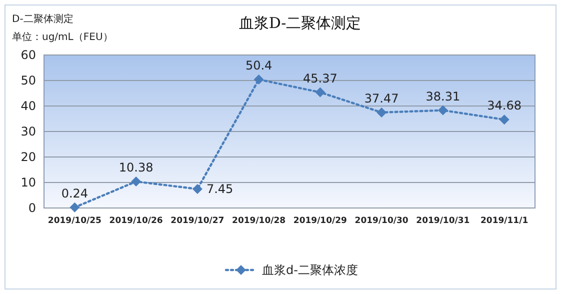 The width and height of the screenshot is (561, 294). I want to click on legend-label: 血浆d-二聚体浓度, so click(310, 270).